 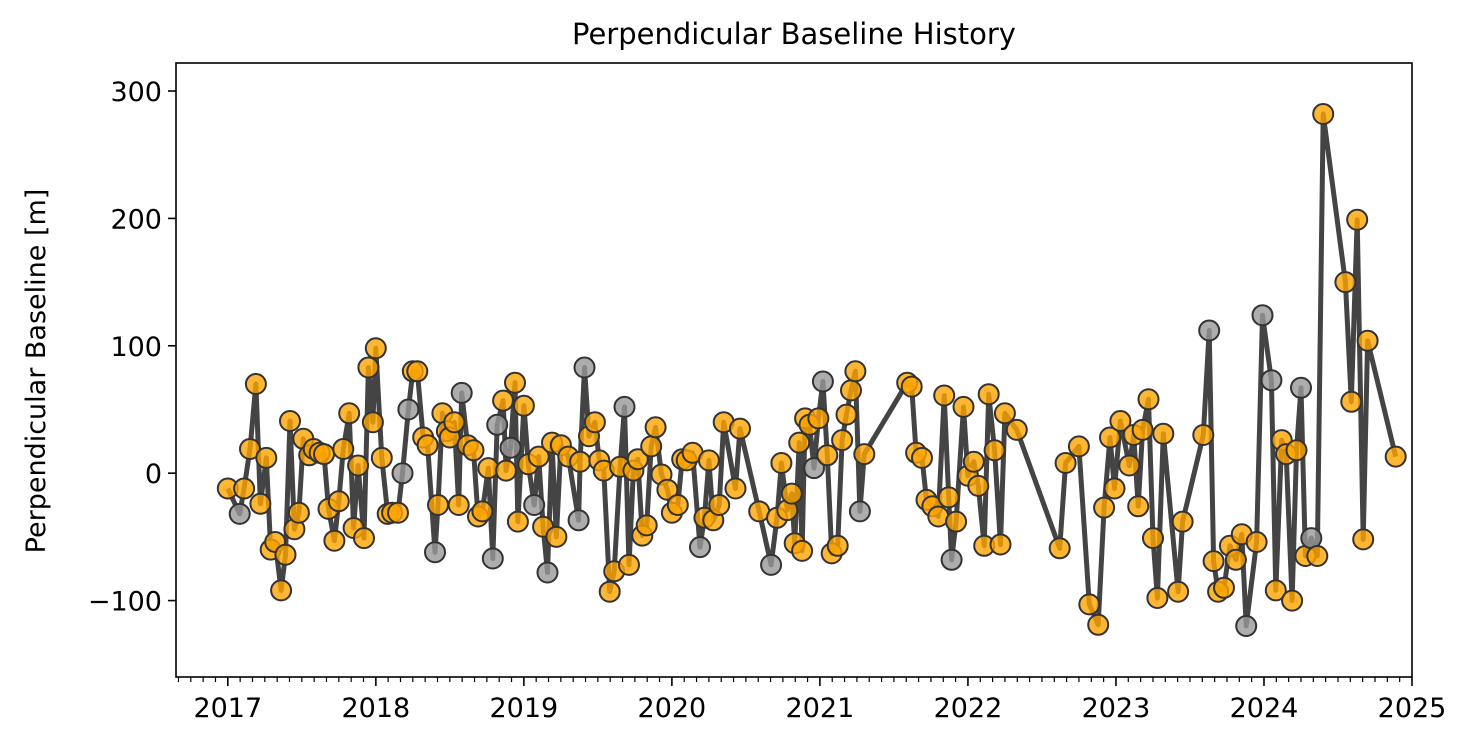 What do you see at coordinates (375, 708) in the screenshot?
I see `x-tick-label: 2018` at bounding box center [375, 708].